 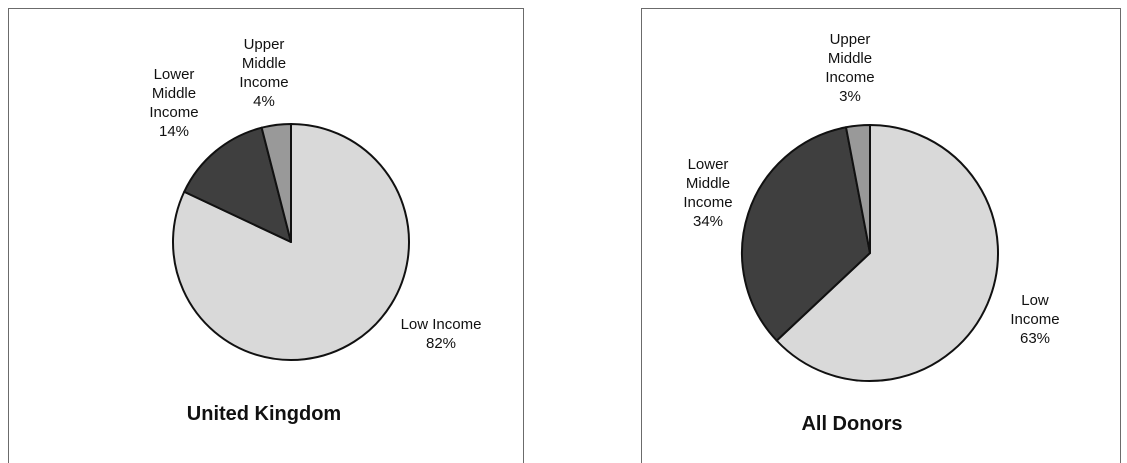 I want to click on slice-label-low-income: Low Income 82%, so click(x=441, y=334).